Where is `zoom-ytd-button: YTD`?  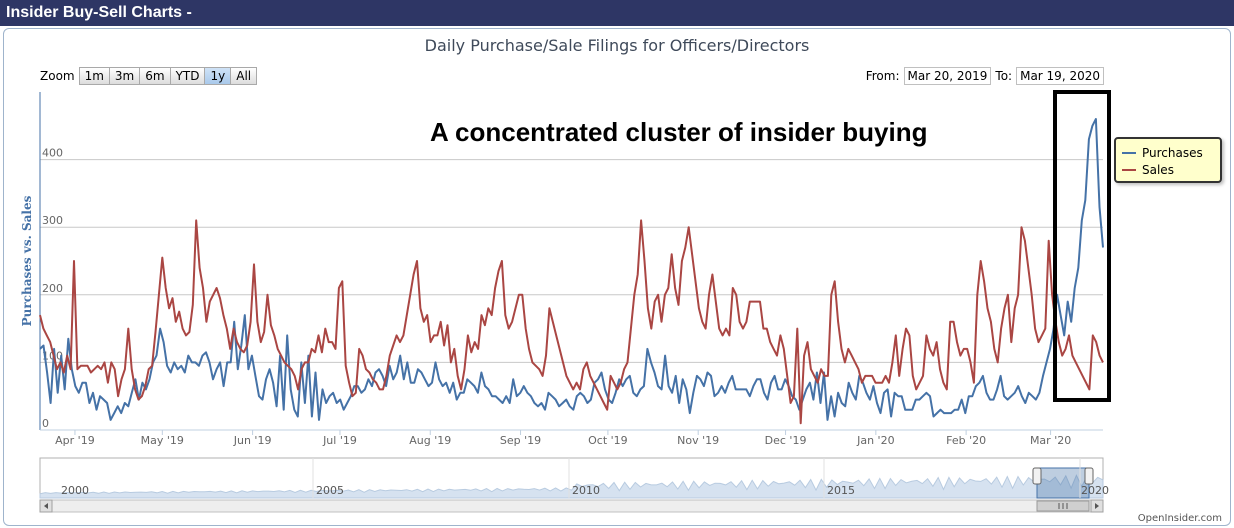
zoom-ytd-button: YTD is located at coordinates (188, 76).